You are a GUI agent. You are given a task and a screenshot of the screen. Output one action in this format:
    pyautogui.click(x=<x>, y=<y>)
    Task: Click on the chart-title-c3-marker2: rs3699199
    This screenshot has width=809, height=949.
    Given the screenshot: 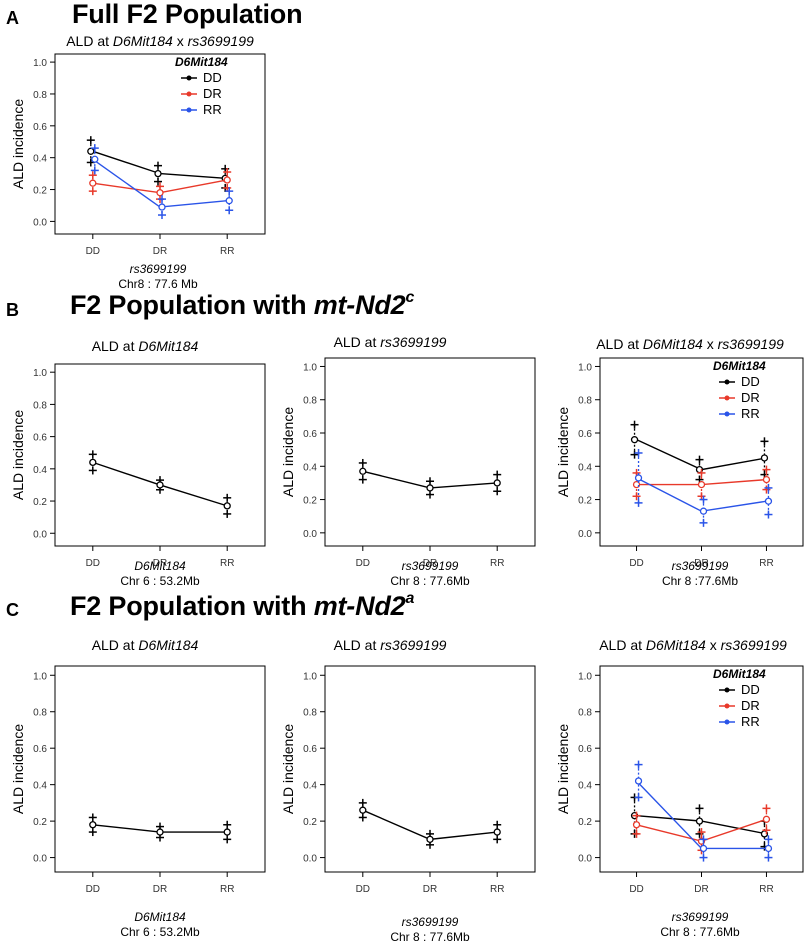 What is the action you would take?
    pyautogui.click(x=753, y=645)
    